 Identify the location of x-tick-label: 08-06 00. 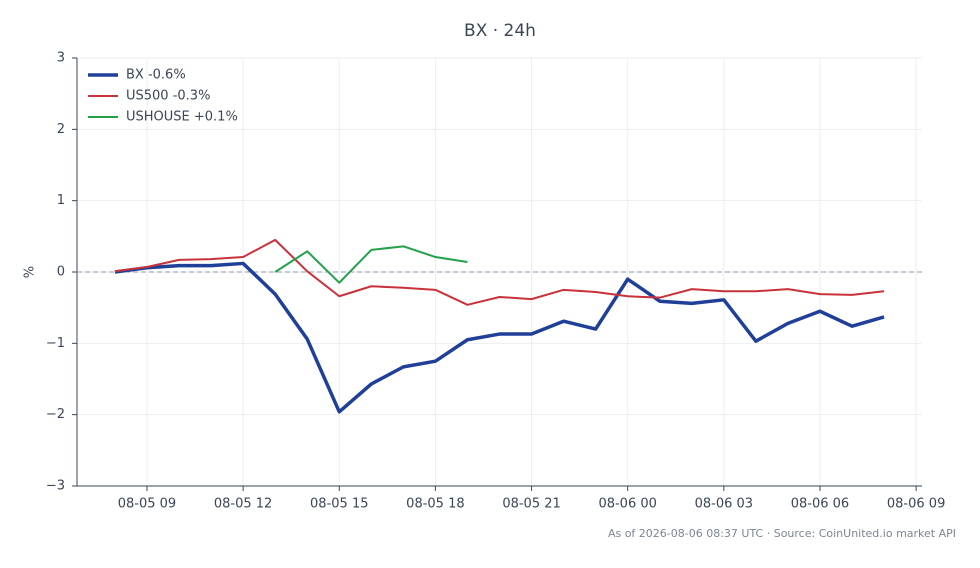
(627, 504).